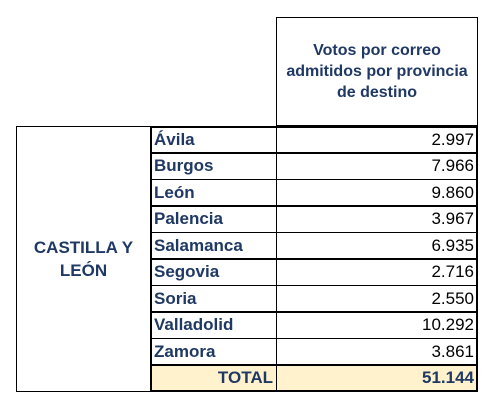 This screenshot has width=489, height=407. I want to click on province-cell: Segovia, so click(213, 272).